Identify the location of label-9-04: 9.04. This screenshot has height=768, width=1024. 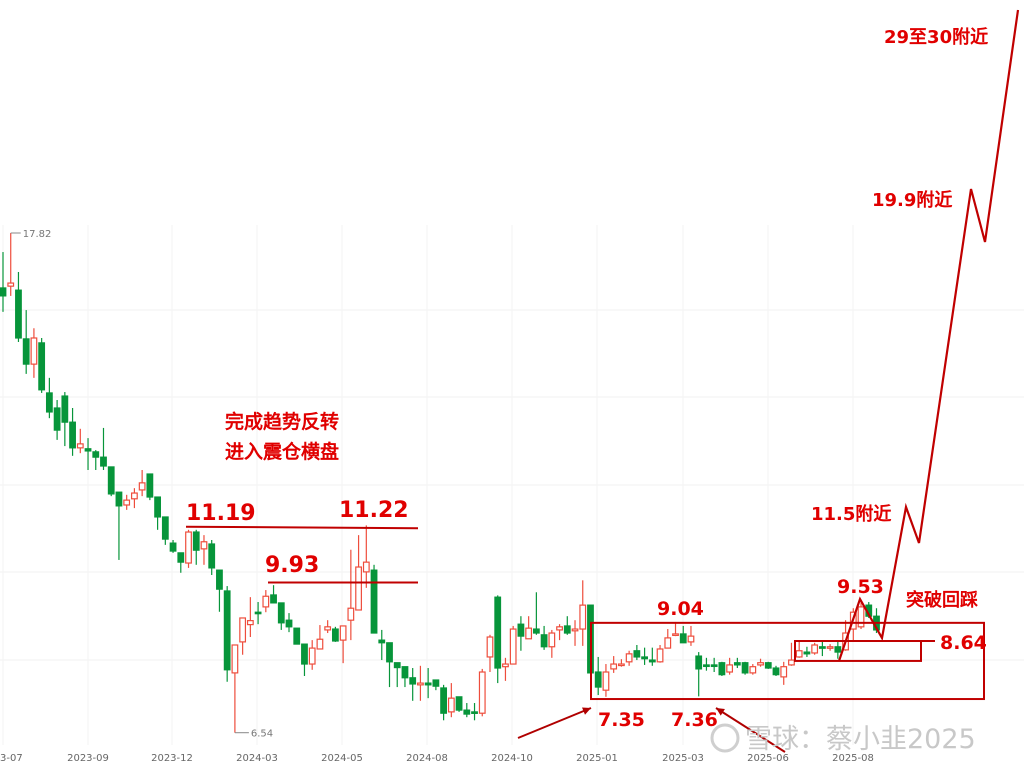
(680, 609).